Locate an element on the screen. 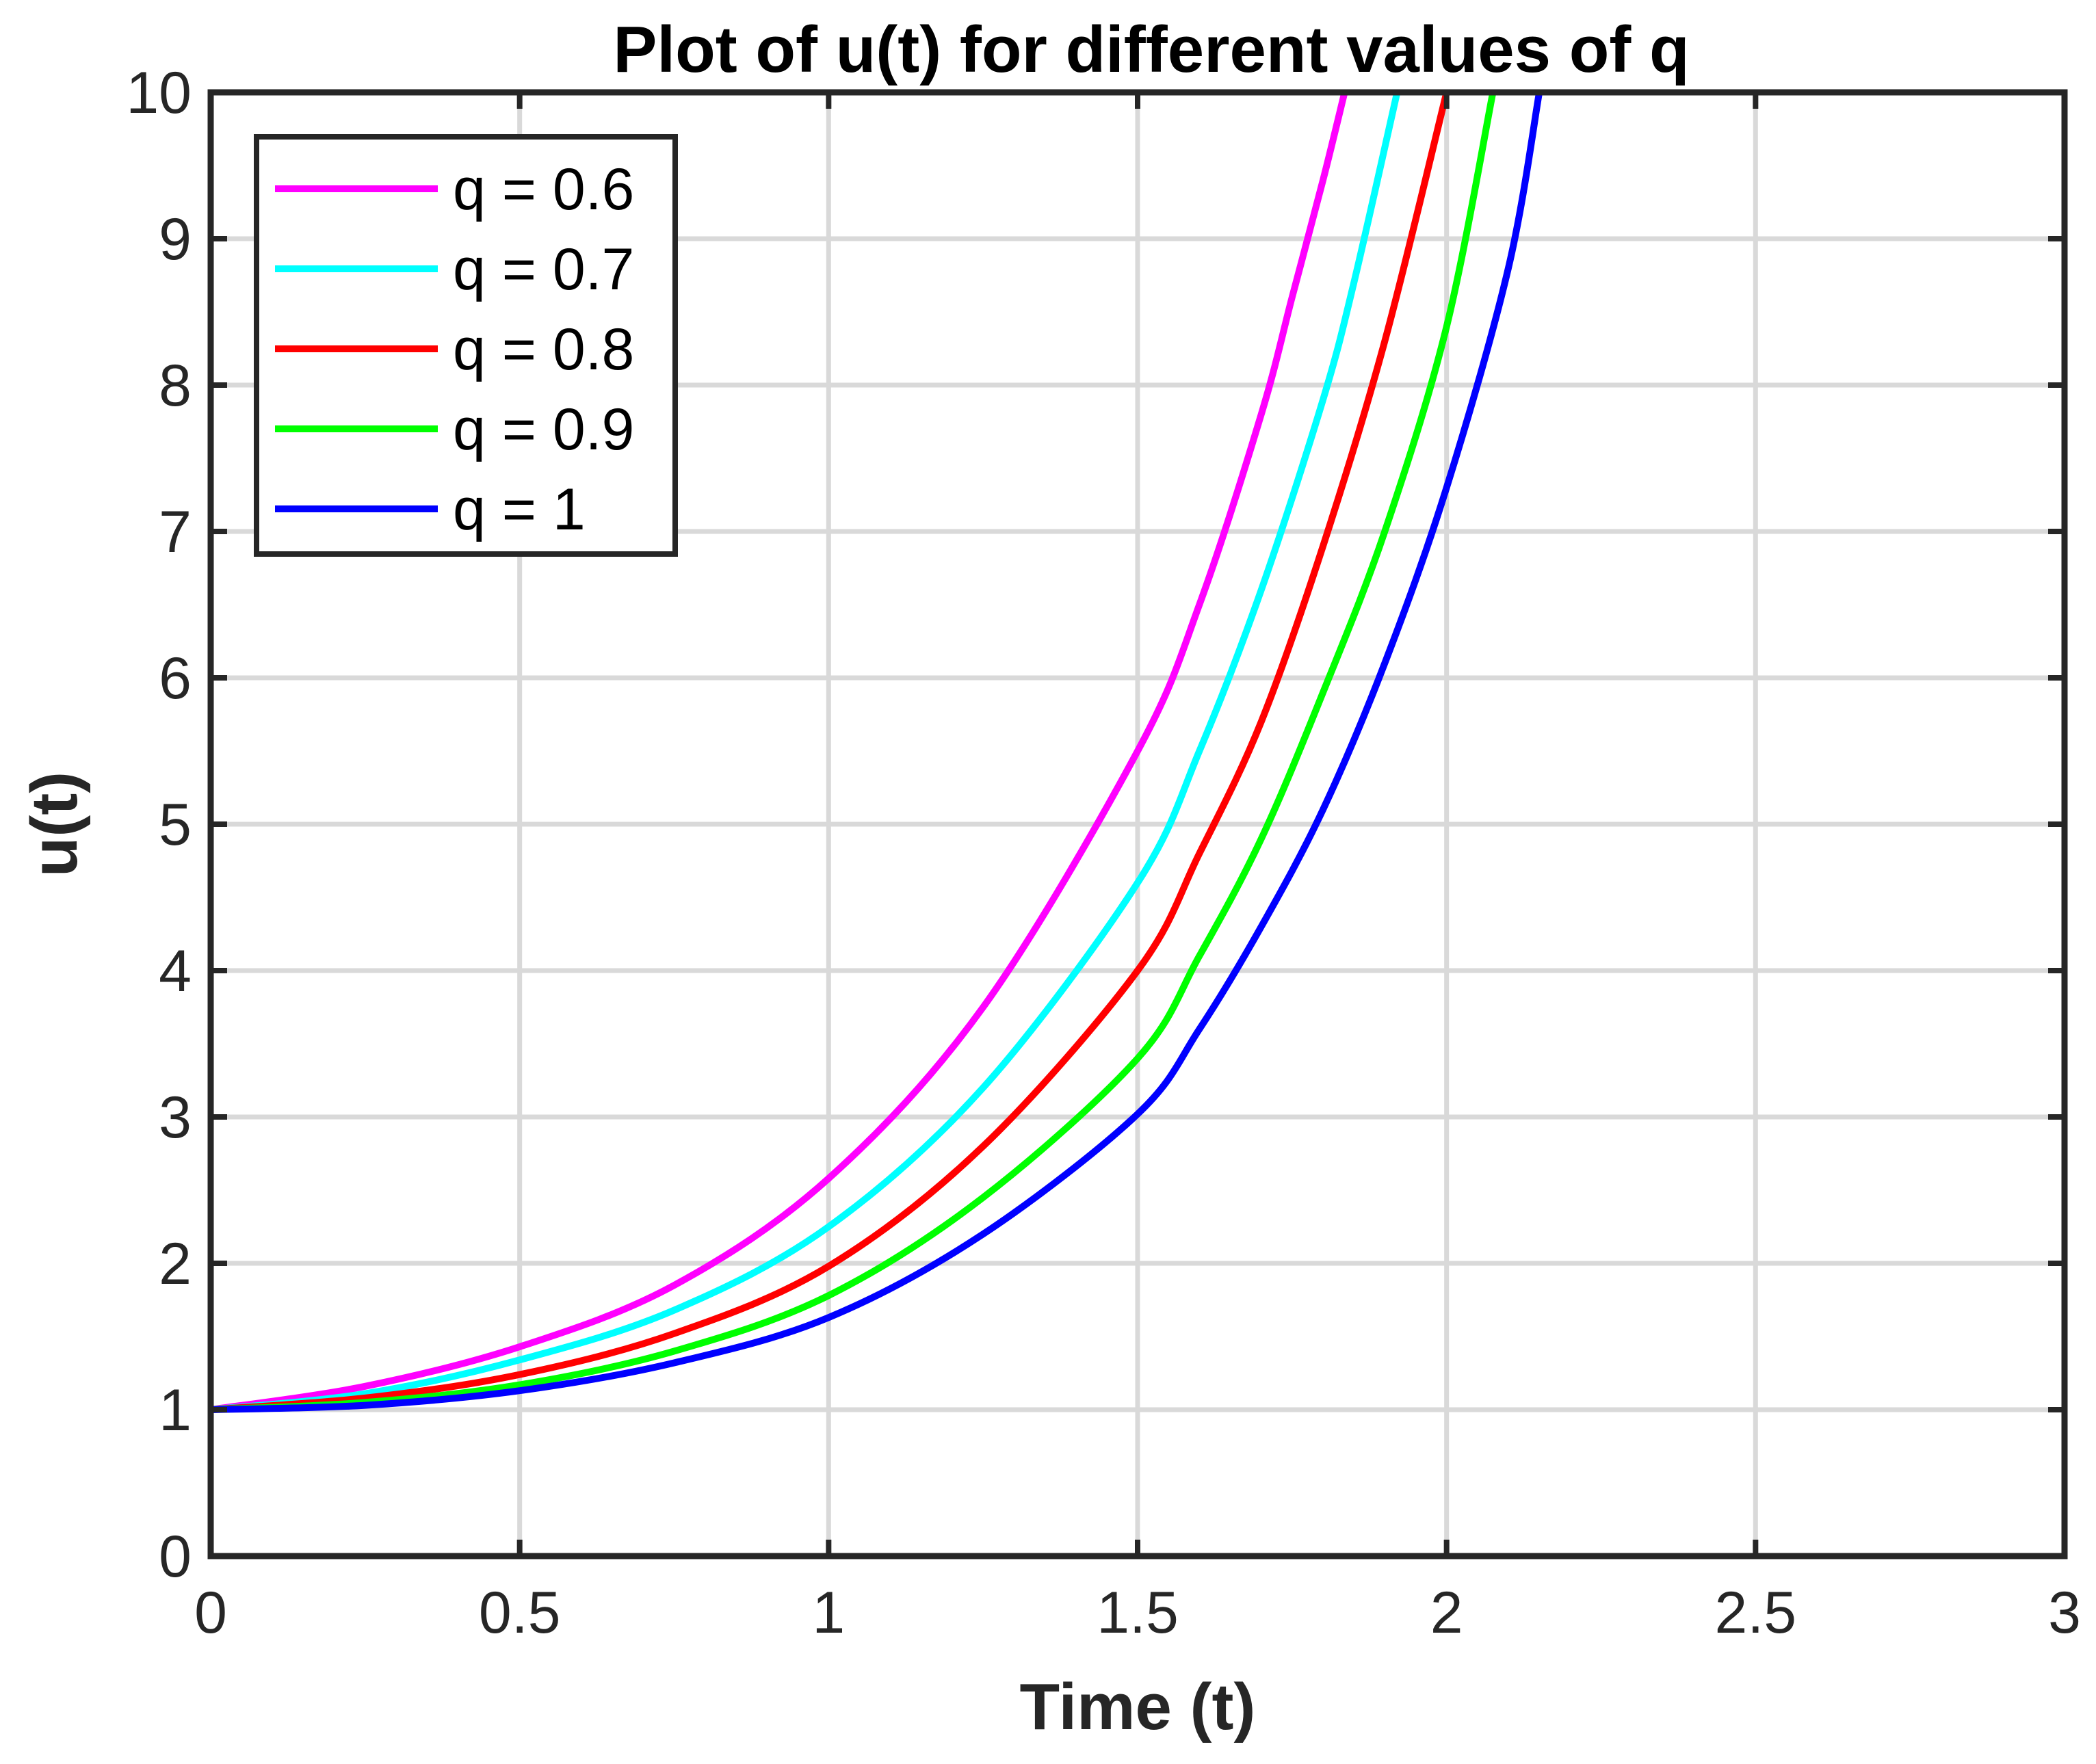 Image resolution: width=2096 pixels, height=1764 pixels. x-tick-label: 1.5 is located at coordinates (1138, 1613).